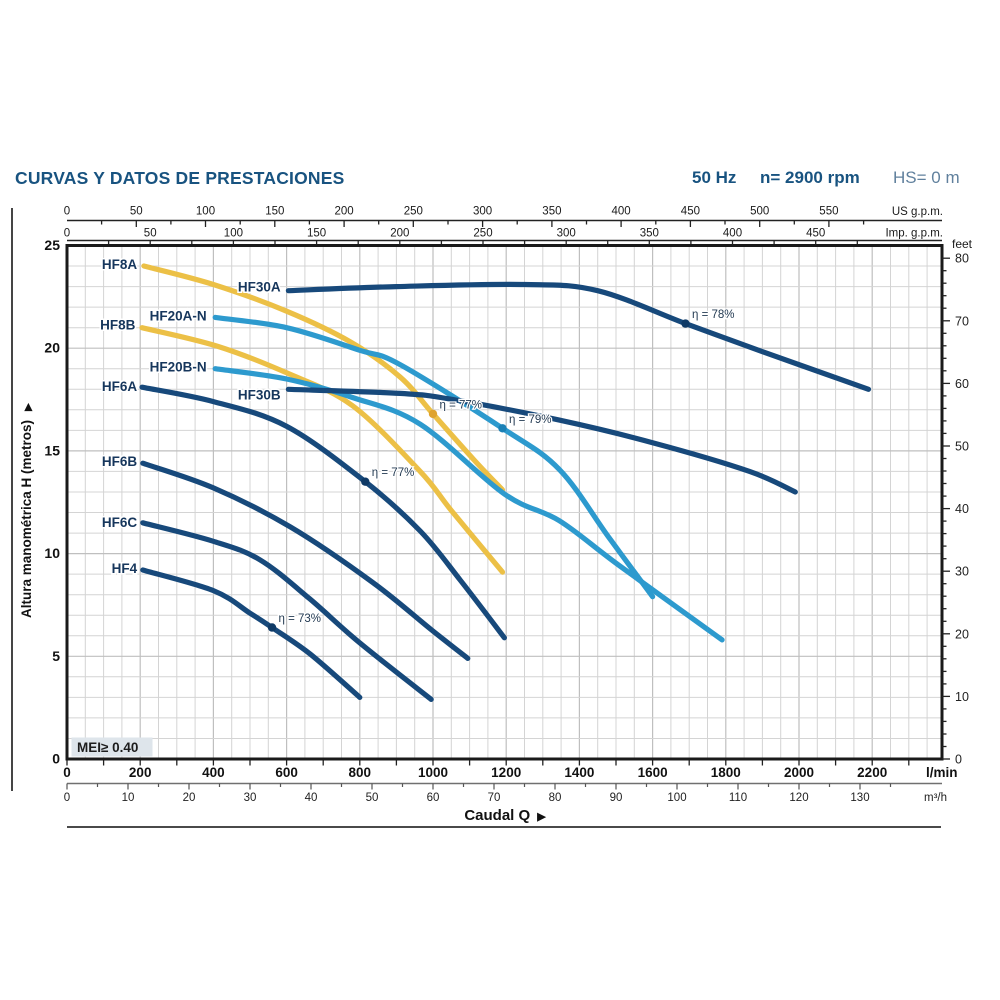  I want to click on tick-label: 2200, so click(872, 772).